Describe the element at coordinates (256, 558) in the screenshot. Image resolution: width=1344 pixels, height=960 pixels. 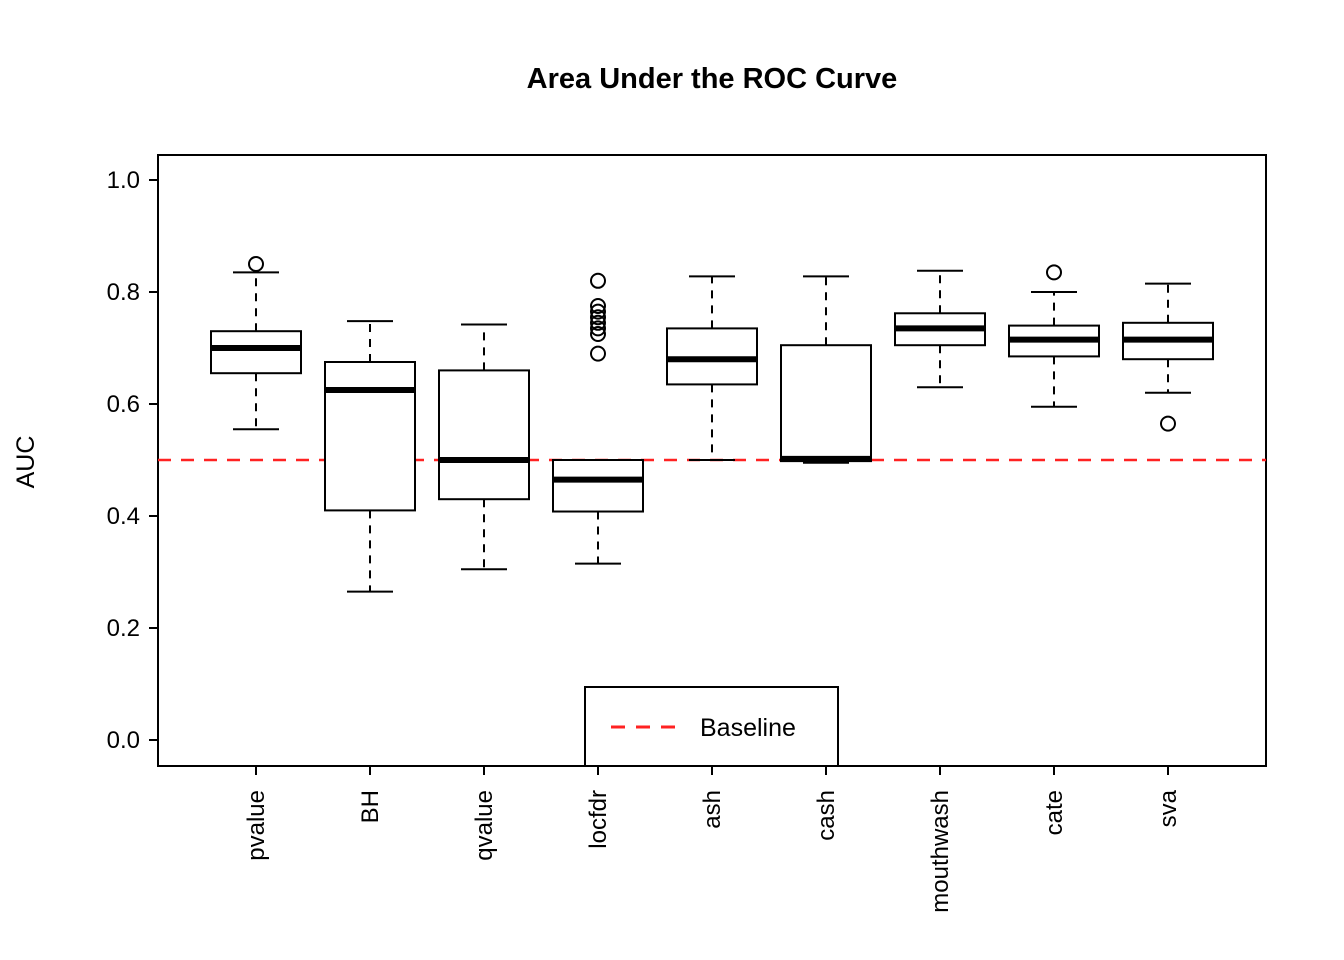
I see `boxplot-pvalue: pvalue` at that location.